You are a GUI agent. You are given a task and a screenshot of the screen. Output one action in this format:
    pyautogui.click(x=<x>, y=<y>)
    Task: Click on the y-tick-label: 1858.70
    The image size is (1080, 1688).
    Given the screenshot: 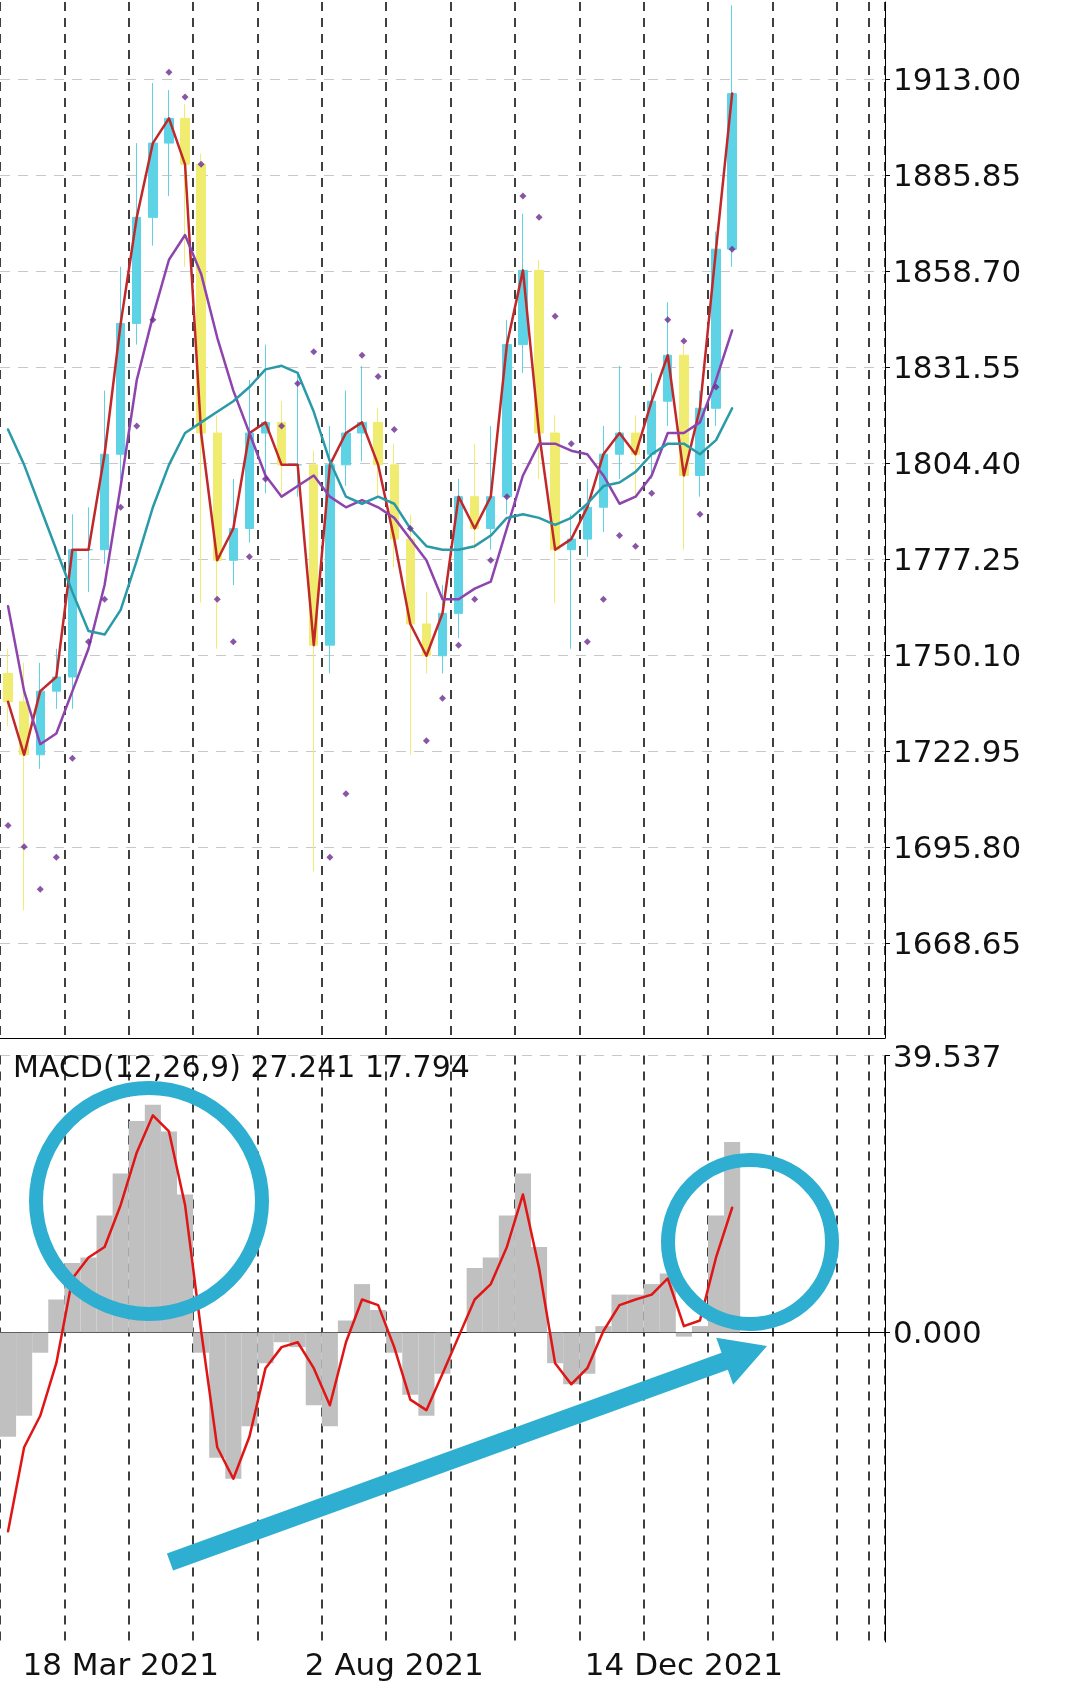 What is the action you would take?
    pyautogui.click(x=957, y=271)
    